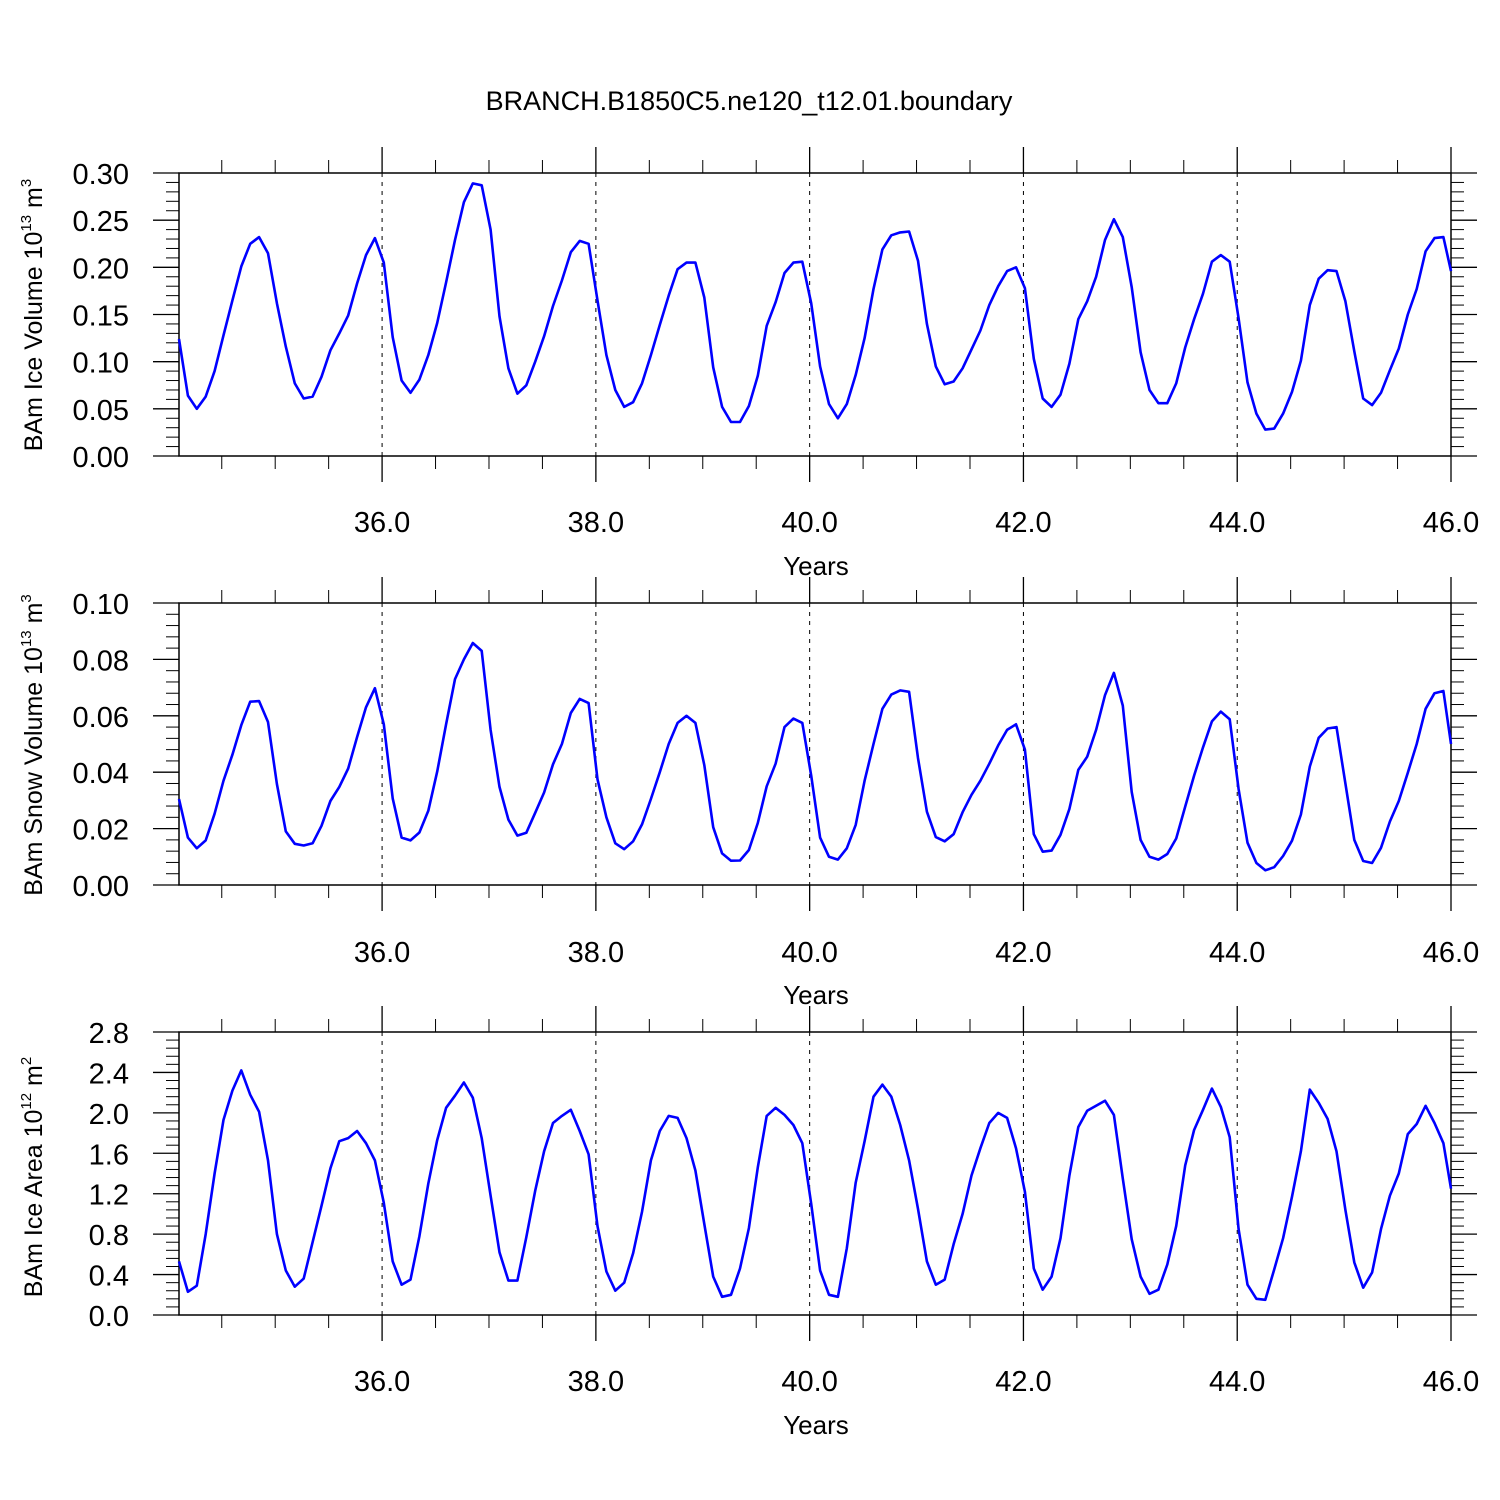 The width and height of the screenshot is (1500, 1500). Describe the element at coordinates (109, 1074) in the screenshot. I see `y-tick-label: 2.4` at that location.